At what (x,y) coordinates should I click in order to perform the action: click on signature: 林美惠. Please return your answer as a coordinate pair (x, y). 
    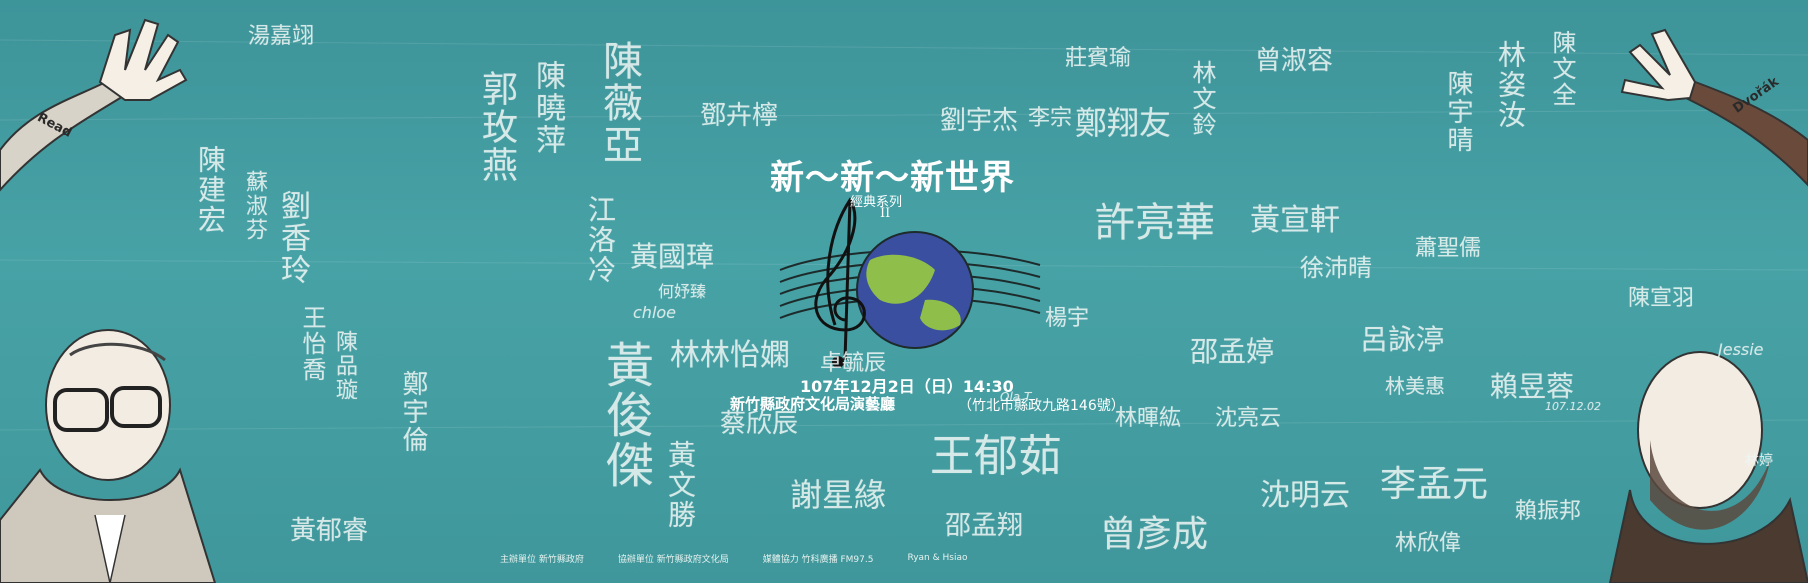
    Looking at the image, I should click on (1415, 386).